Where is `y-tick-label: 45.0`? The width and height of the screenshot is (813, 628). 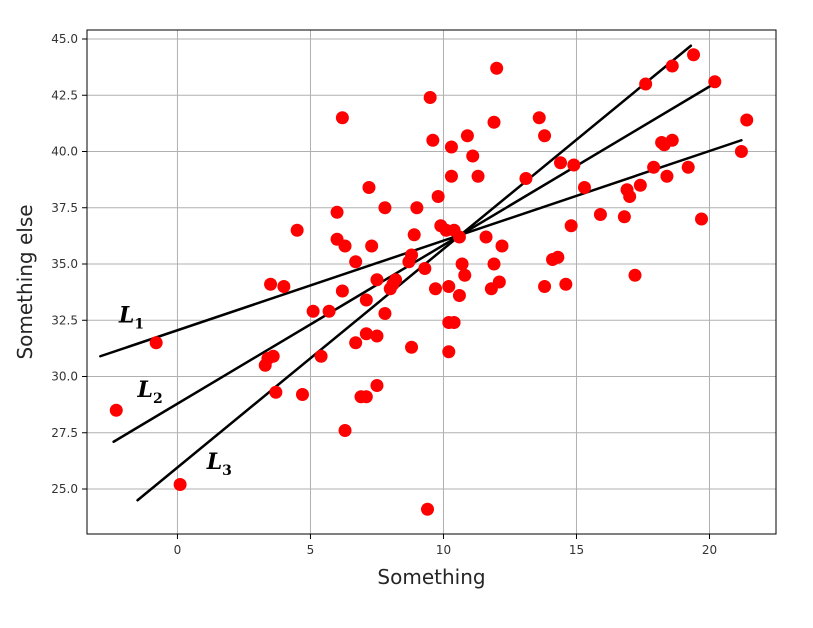
y-tick-label: 45.0 is located at coordinates (64, 39).